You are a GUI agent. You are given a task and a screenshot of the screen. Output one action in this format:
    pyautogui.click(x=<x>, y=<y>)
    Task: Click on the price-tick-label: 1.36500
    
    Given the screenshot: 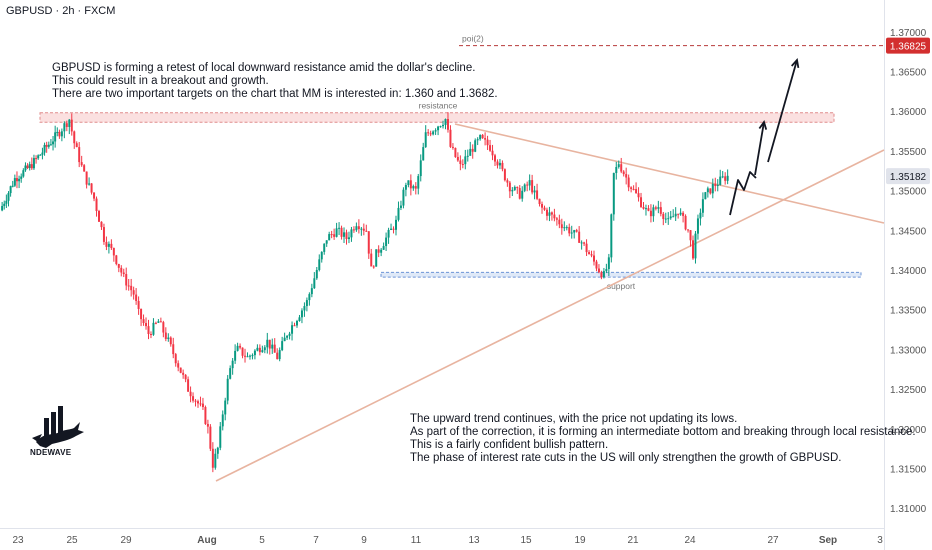 What is the action you would take?
    pyautogui.click(x=908, y=72)
    